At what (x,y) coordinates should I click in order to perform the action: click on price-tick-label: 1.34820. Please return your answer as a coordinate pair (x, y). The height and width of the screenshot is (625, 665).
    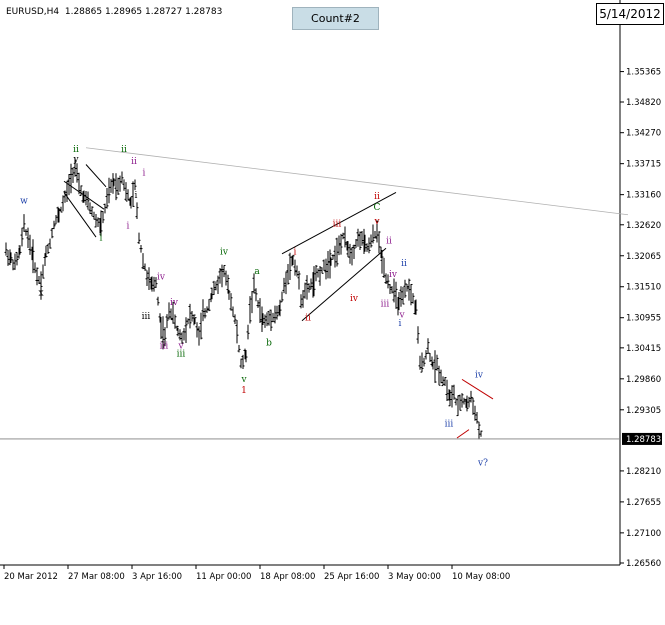
    Looking at the image, I should click on (643, 103).